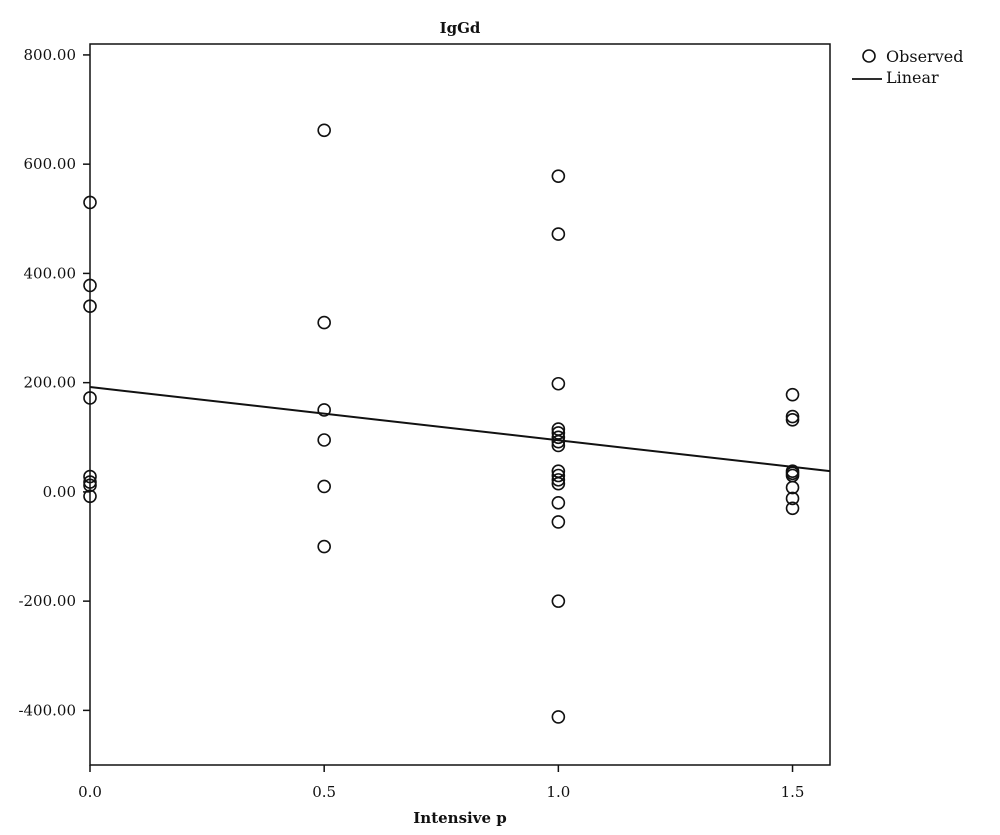  I want to click on legend-observed-marker, so click(869, 56).